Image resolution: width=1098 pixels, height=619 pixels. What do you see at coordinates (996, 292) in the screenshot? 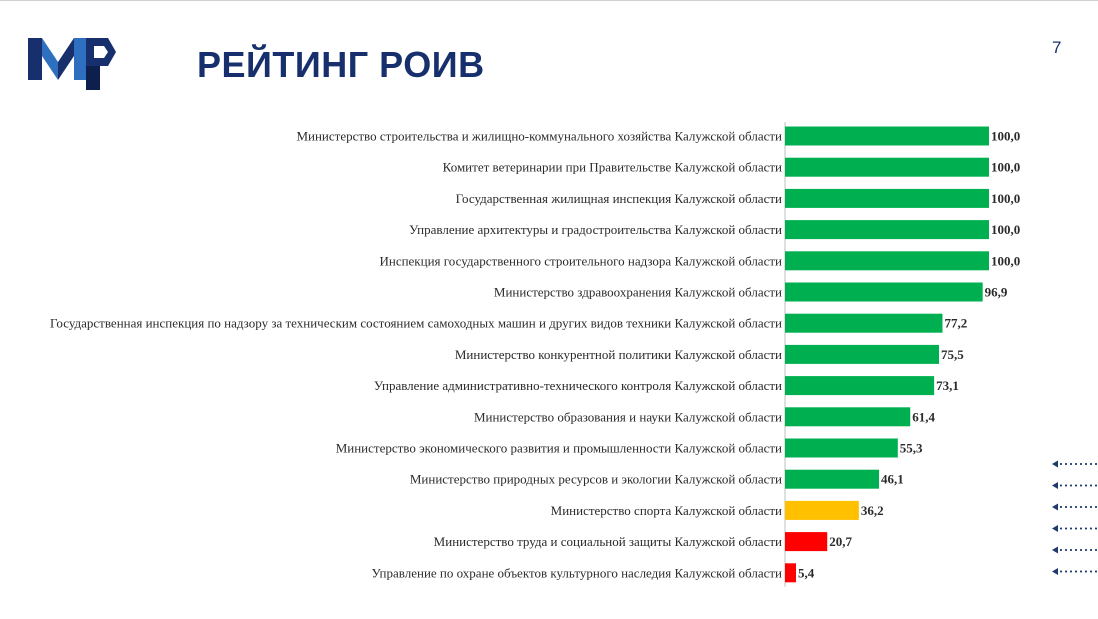
I see `data-label: 96,9` at bounding box center [996, 292].